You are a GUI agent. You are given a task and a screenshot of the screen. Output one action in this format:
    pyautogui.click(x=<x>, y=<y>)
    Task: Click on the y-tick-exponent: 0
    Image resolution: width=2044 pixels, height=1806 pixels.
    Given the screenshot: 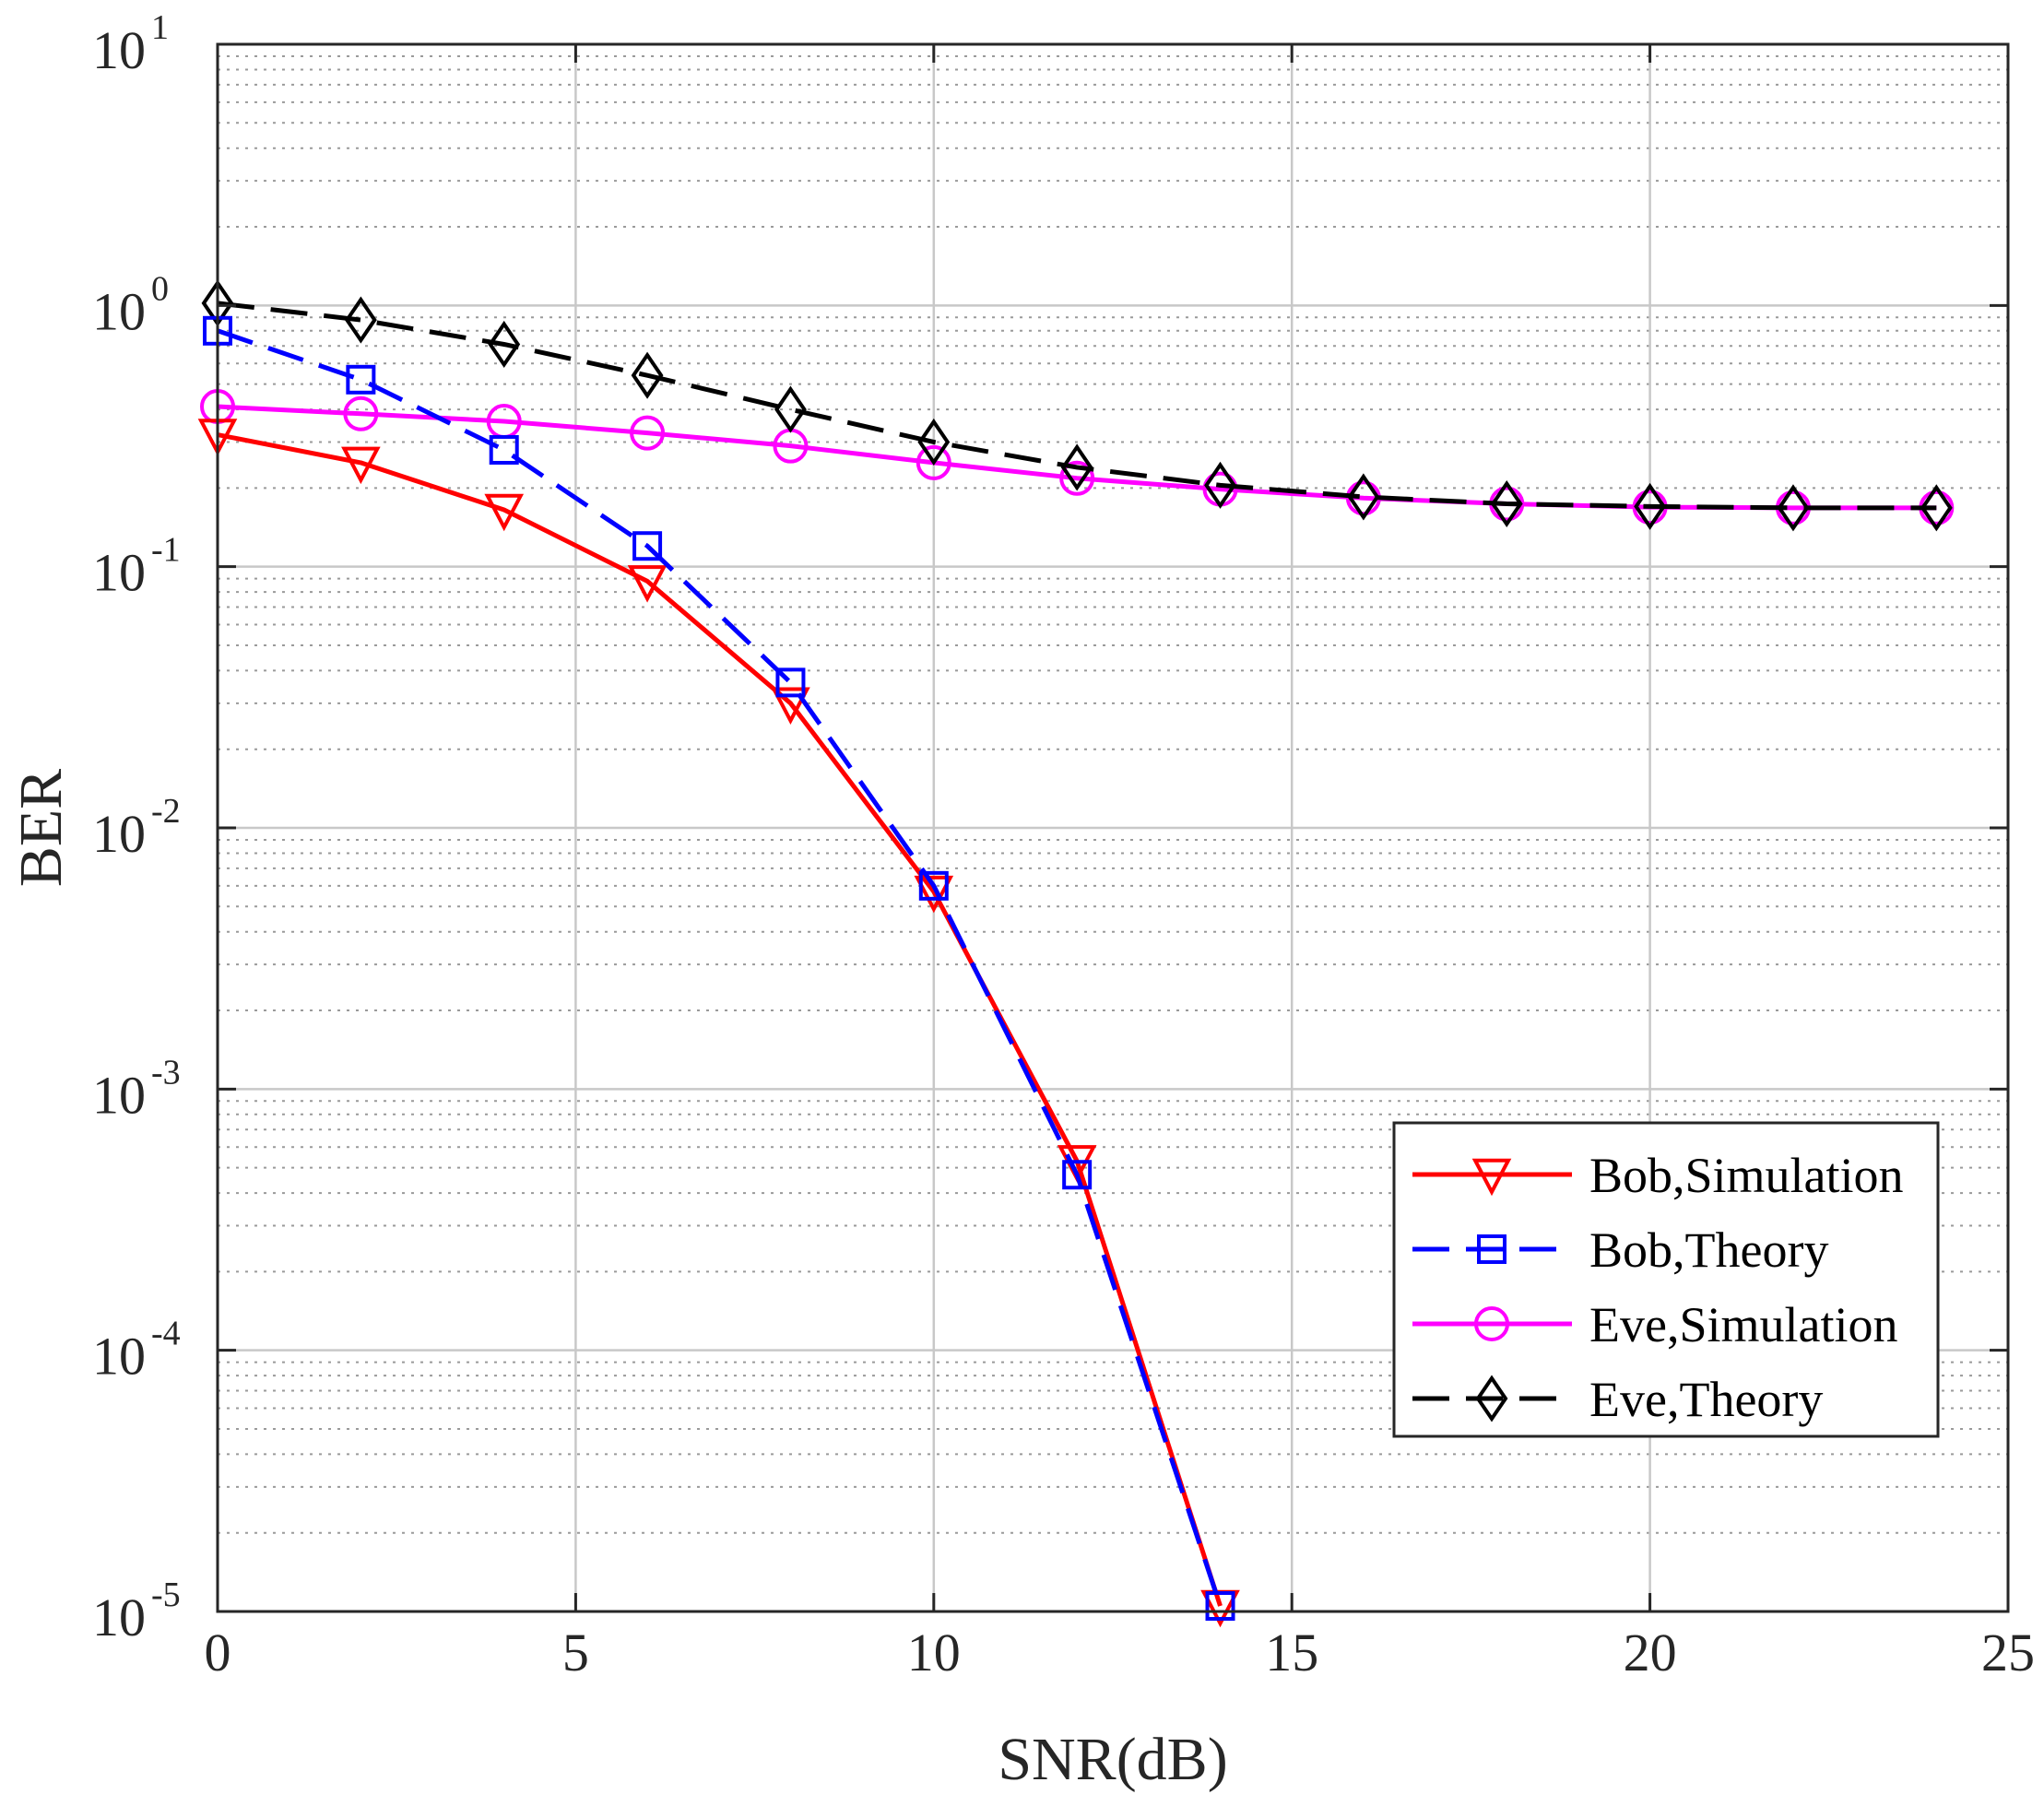 What is the action you would take?
    pyautogui.click(x=160, y=289)
    